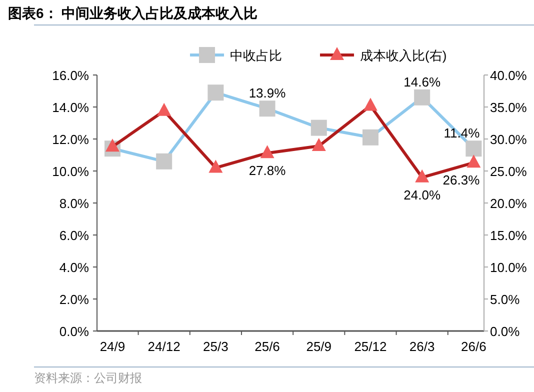 The height and width of the screenshot is (392, 534). I want to click on text: 资料来源：公司财报, so click(88, 378).